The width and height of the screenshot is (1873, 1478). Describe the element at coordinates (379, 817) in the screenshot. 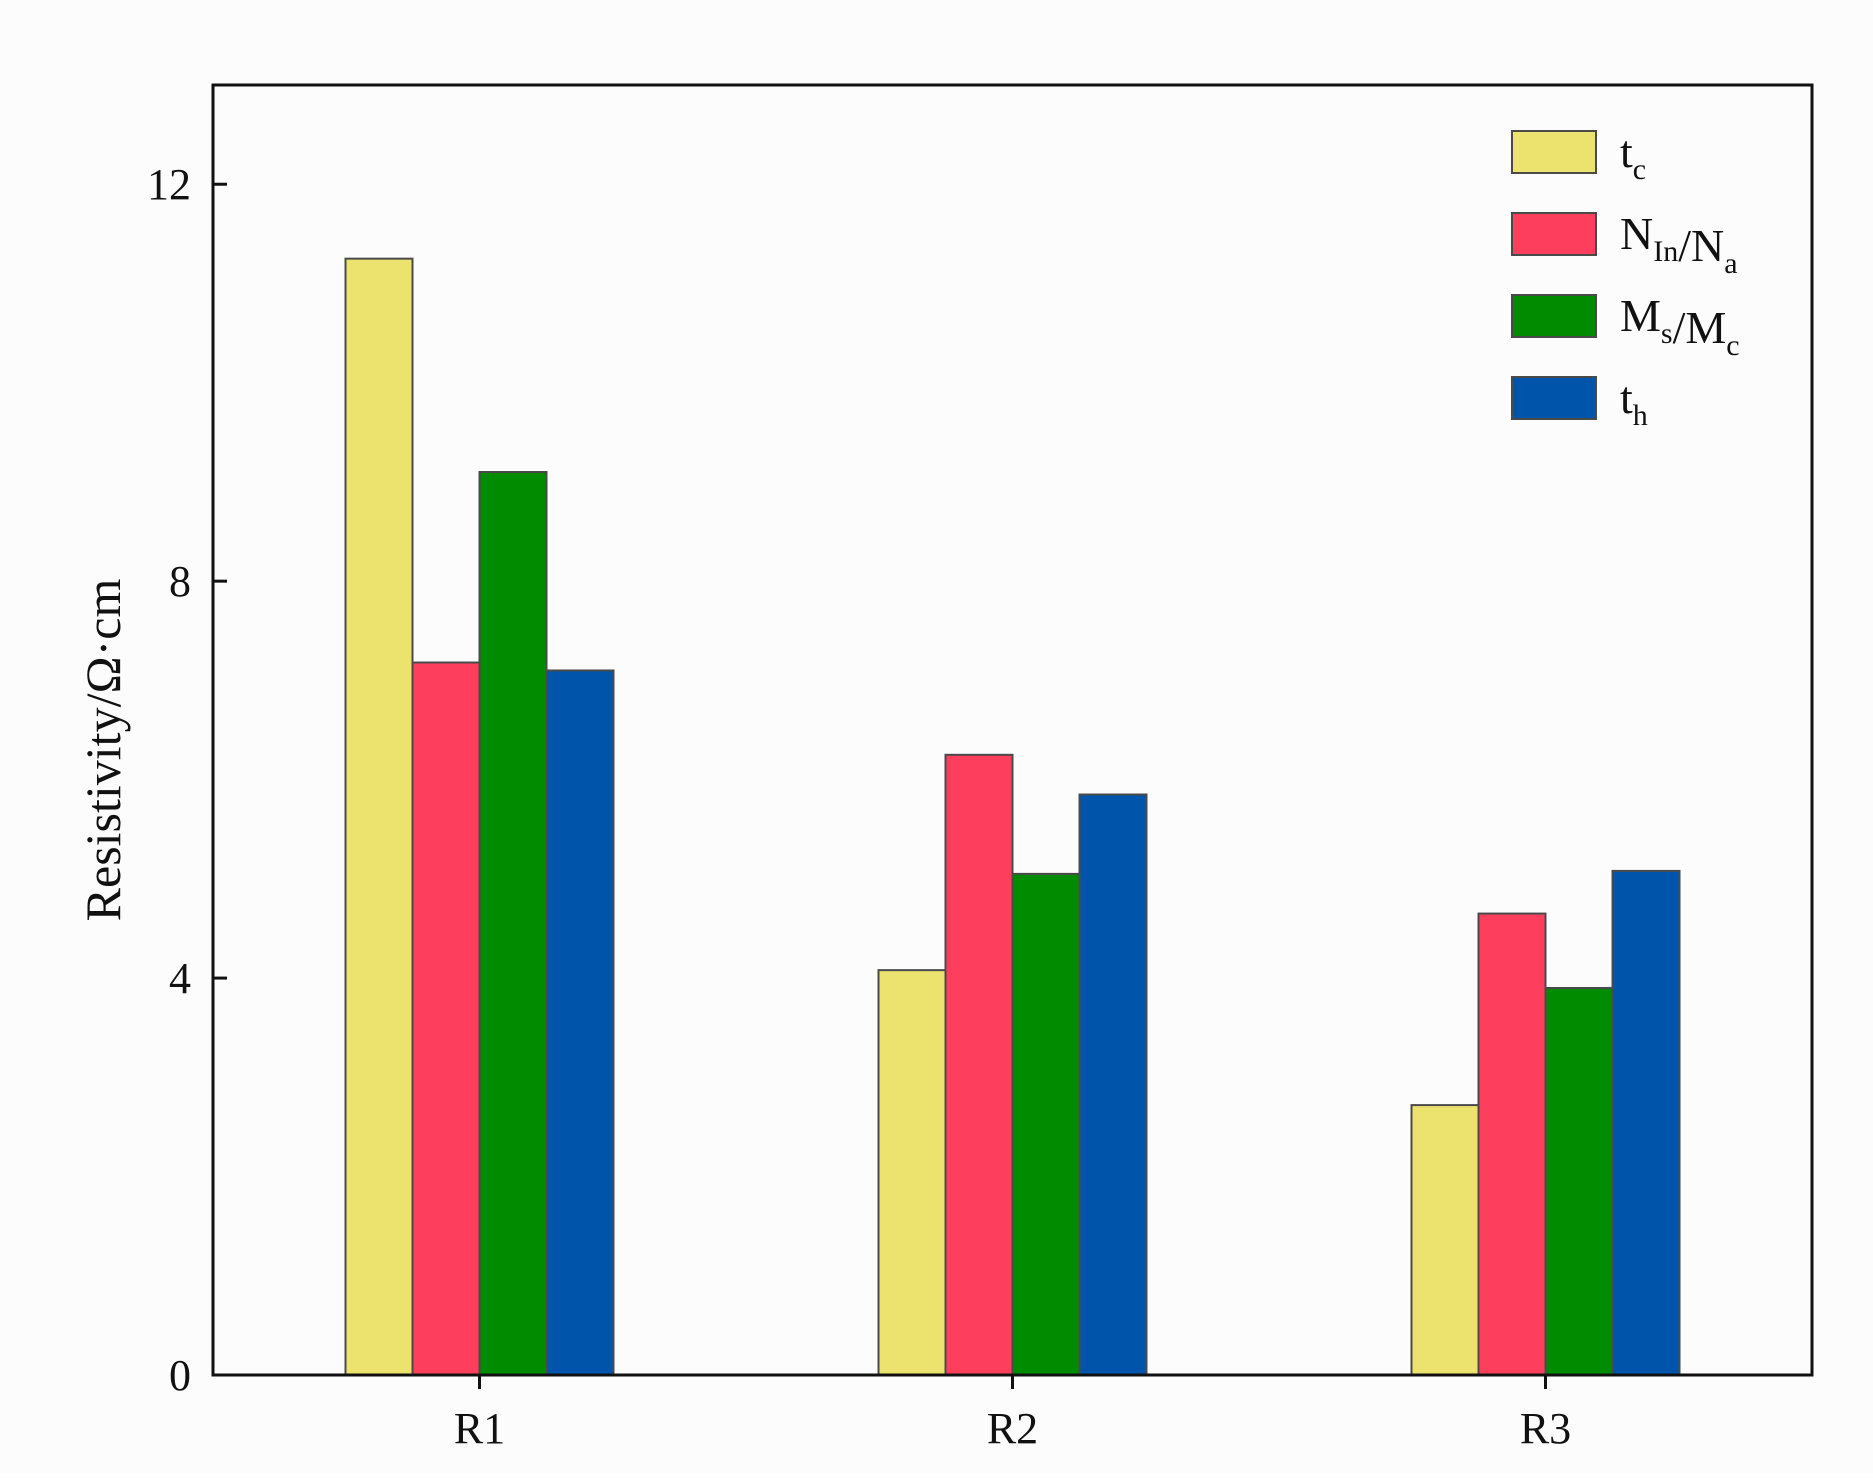

I see `bar-tc-r1` at that location.